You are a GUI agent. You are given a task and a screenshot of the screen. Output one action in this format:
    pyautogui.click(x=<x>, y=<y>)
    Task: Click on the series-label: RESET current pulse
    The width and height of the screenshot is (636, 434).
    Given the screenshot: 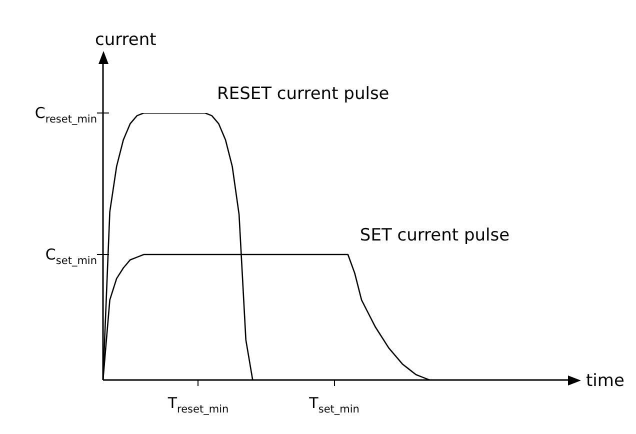 What is the action you would take?
    pyautogui.click(x=303, y=94)
    